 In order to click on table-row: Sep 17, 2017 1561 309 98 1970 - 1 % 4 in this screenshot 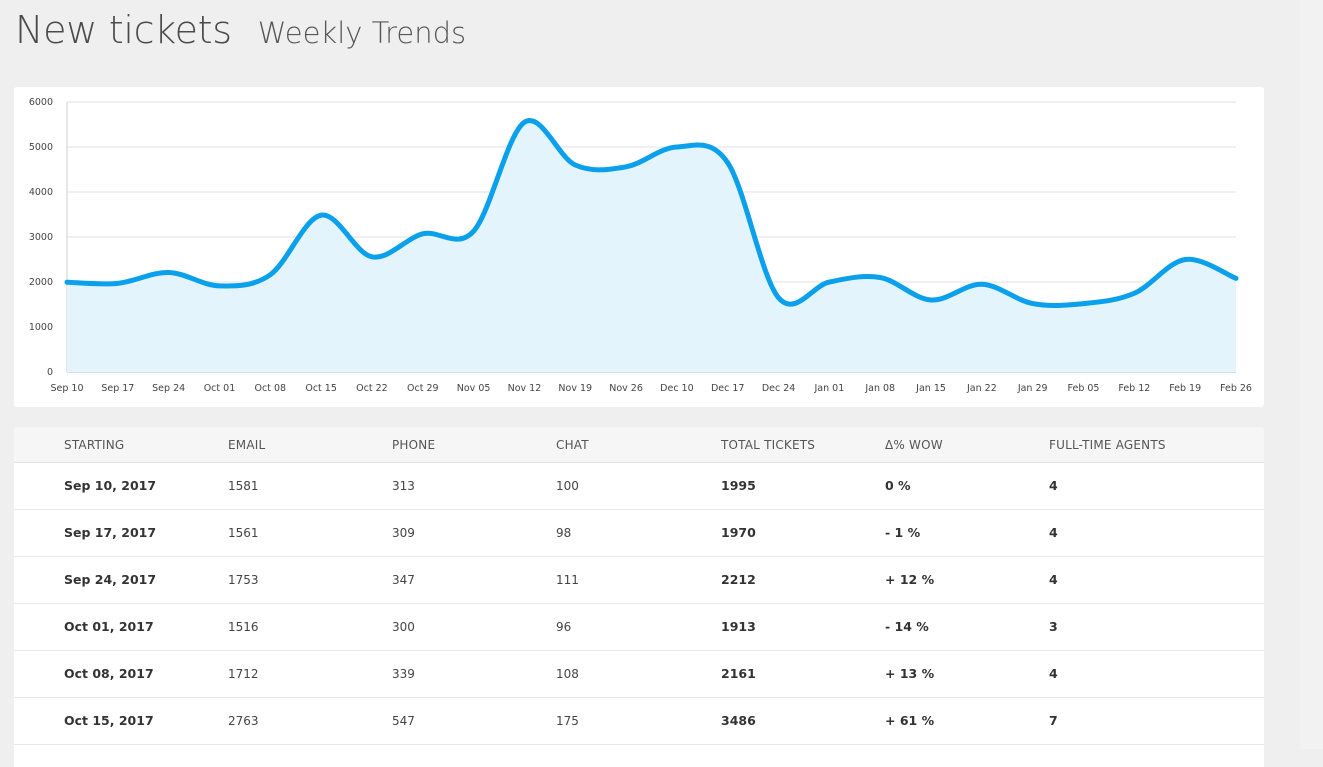, I will do `click(639, 533)`.